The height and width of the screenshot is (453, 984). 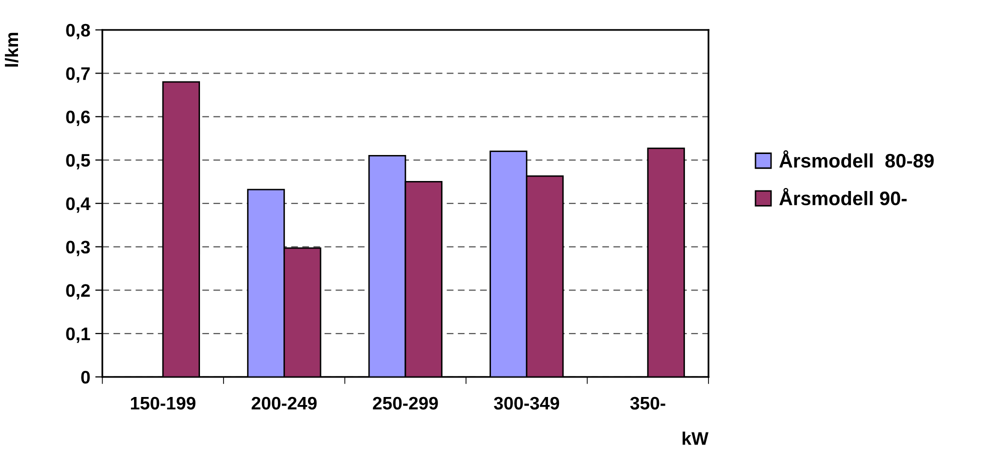 What do you see at coordinates (78, 118) in the screenshot?
I see `y-tick-label: 0,6` at bounding box center [78, 118].